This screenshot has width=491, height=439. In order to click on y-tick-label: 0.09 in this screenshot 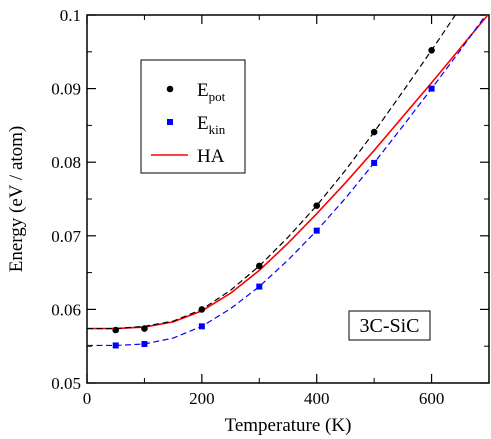, I will do `click(66, 89)`.